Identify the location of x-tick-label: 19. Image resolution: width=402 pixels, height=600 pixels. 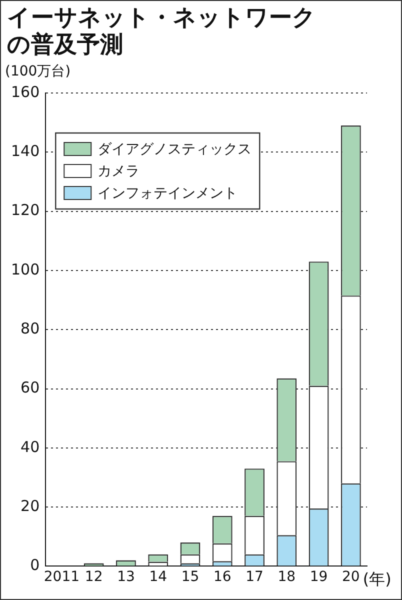
(319, 577).